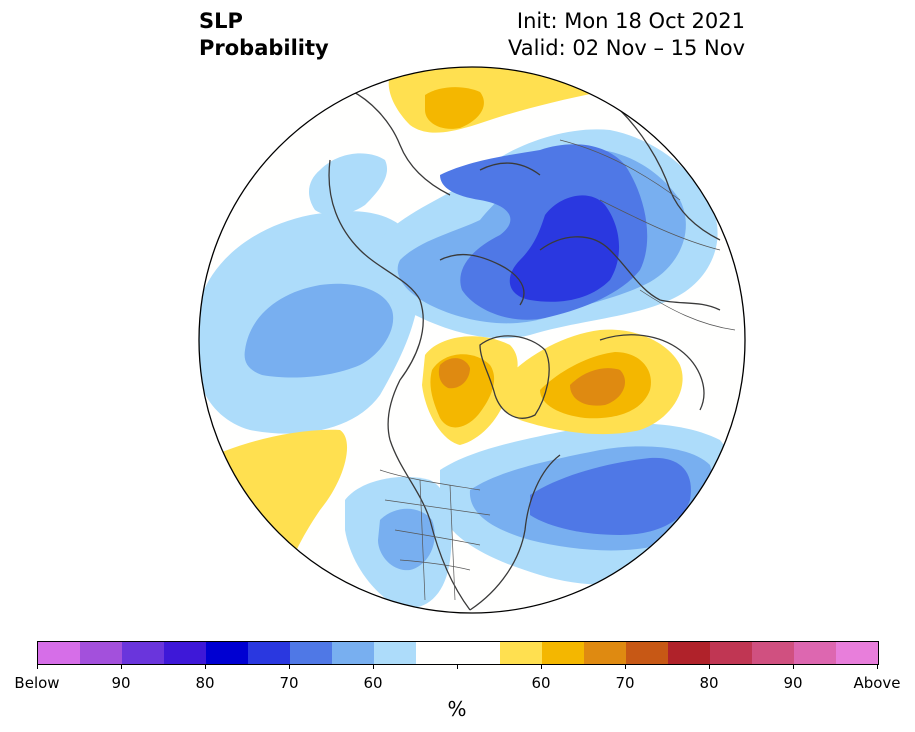  What do you see at coordinates (630, 21) in the screenshot?
I see `init-date: Init: Mon 18 Oct 2021` at bounding box center [630, 21].